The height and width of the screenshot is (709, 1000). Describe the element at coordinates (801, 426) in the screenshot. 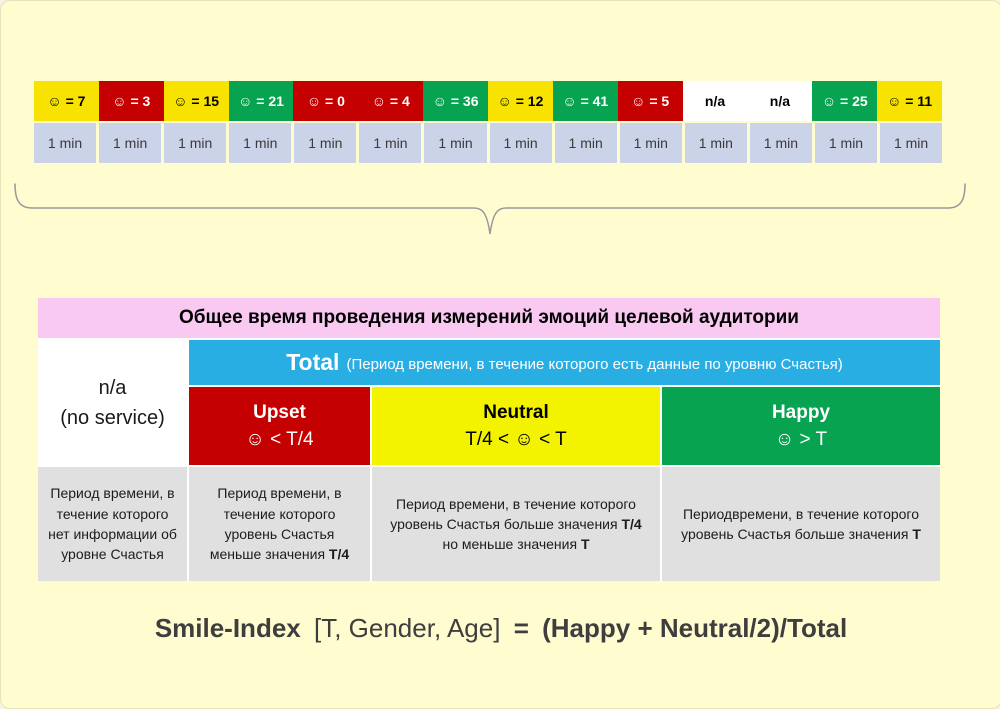

I see `category-happy-header: Happy ☺ > T` at that location.